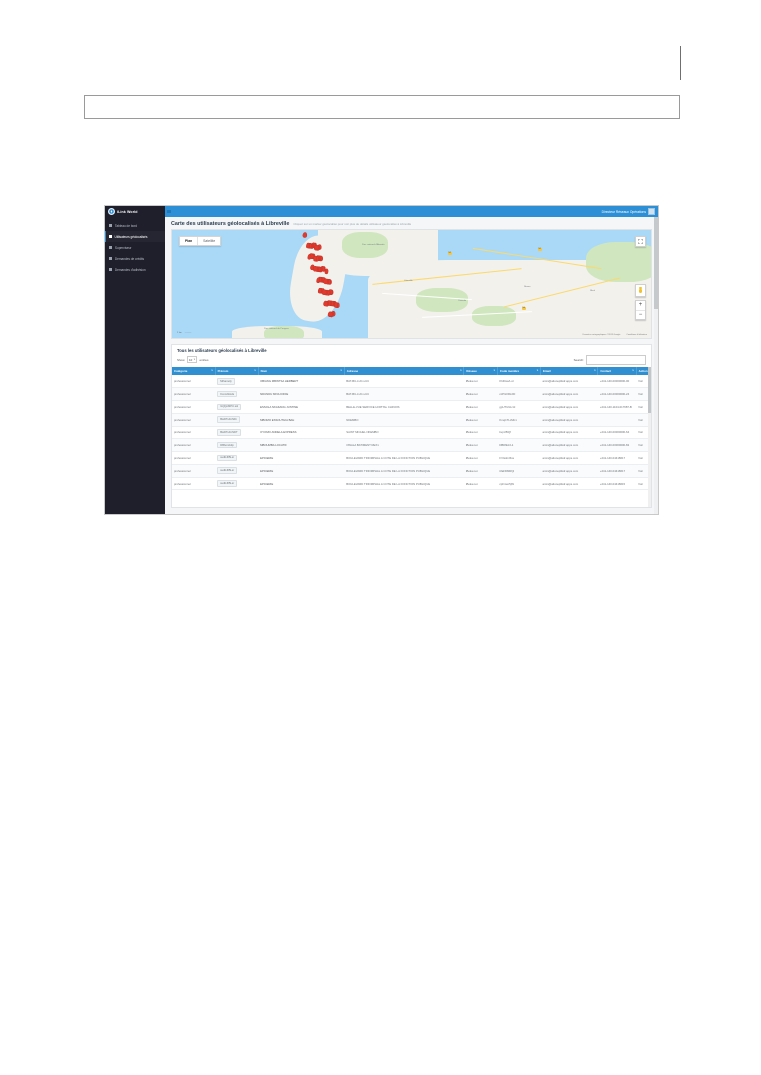 The image size is (761, 1075). What do you see at coordinates (227, 483) in the screenshot?
I see `prenom-badge: sudbJ05Lsr` at bounding box center [227, 483].